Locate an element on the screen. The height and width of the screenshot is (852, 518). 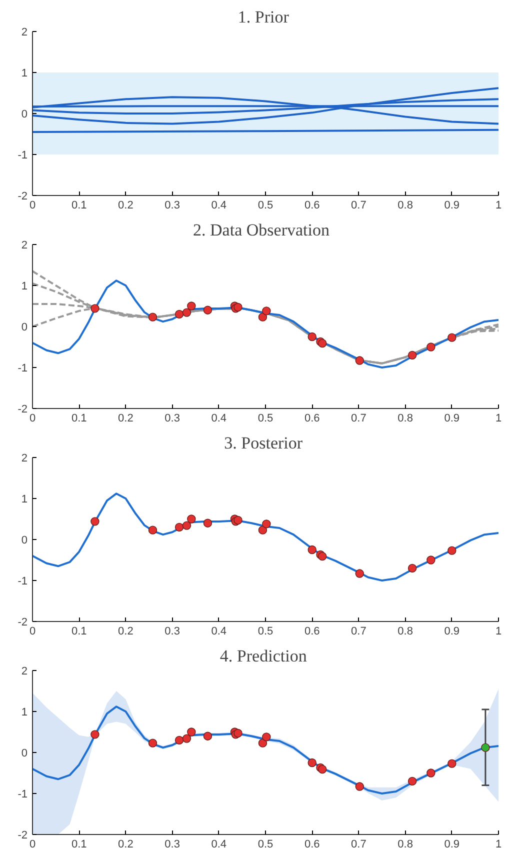
chart-title: 1. Prior is located at coordinates (264, 17).